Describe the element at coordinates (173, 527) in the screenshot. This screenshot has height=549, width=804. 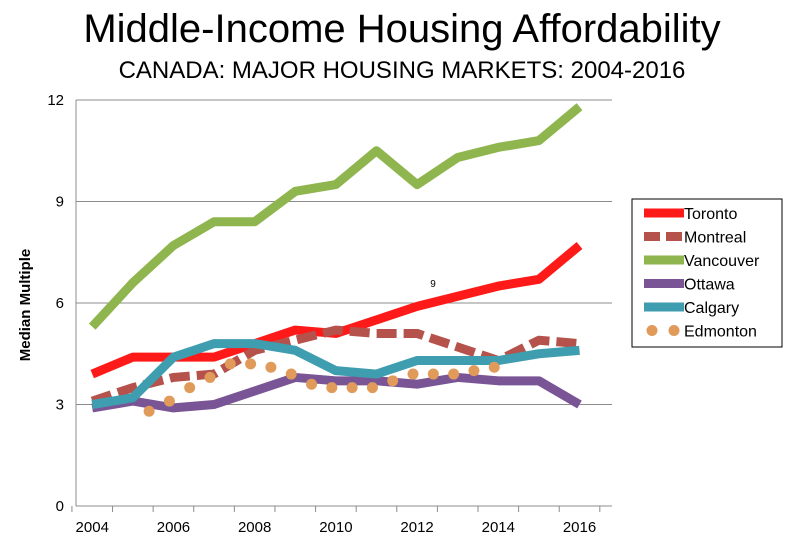
I see `x-tick-label: 2006` at that location.